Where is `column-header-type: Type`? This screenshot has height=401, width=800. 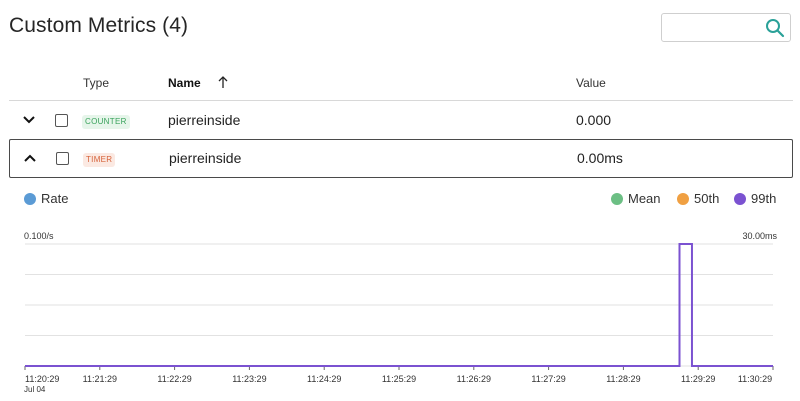 column-header-type: Type is located at coordinates (96, 83).